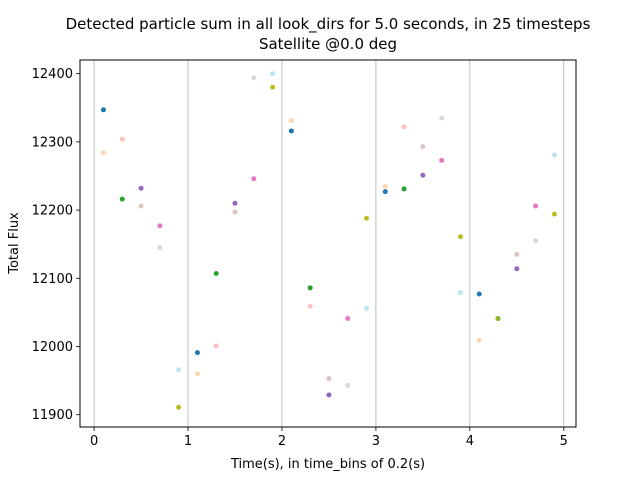  Describe the element at coordinates (52, 142) in the screenshot. I see `y-tick-label: 12300` at that location.